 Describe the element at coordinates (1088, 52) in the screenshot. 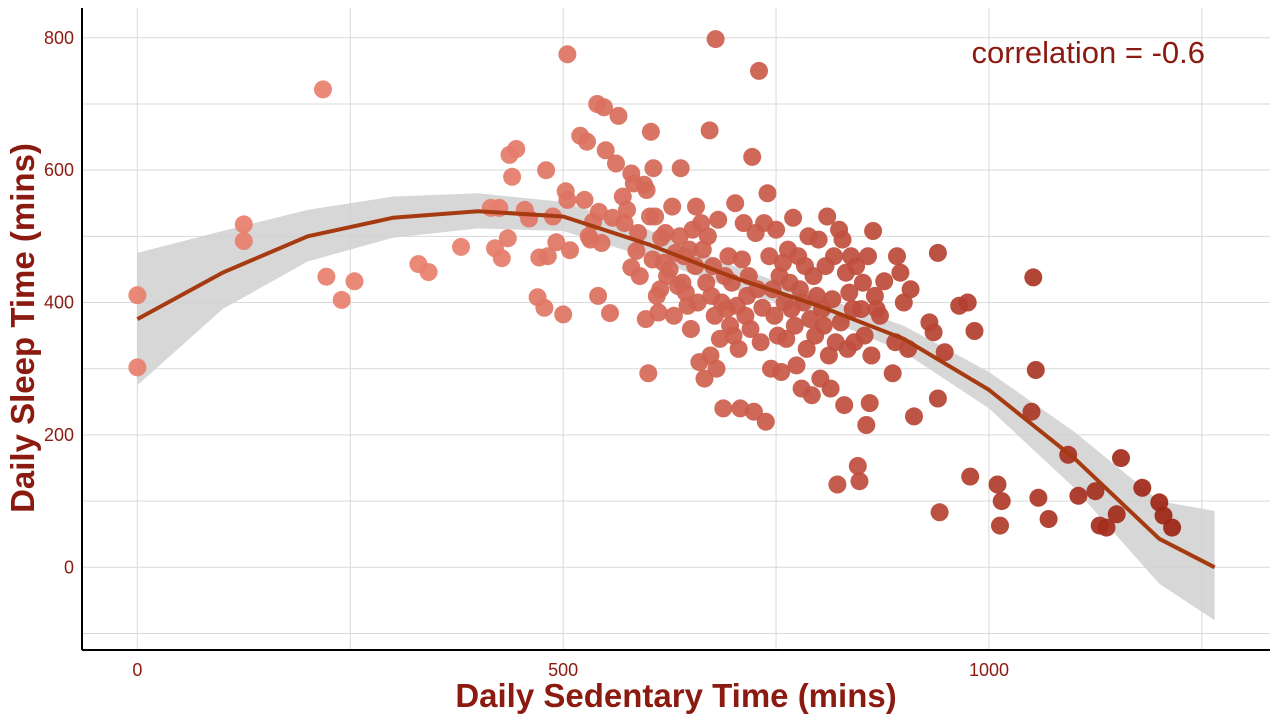

I see `correlation-annotation: correlation = -0.6` at that location.